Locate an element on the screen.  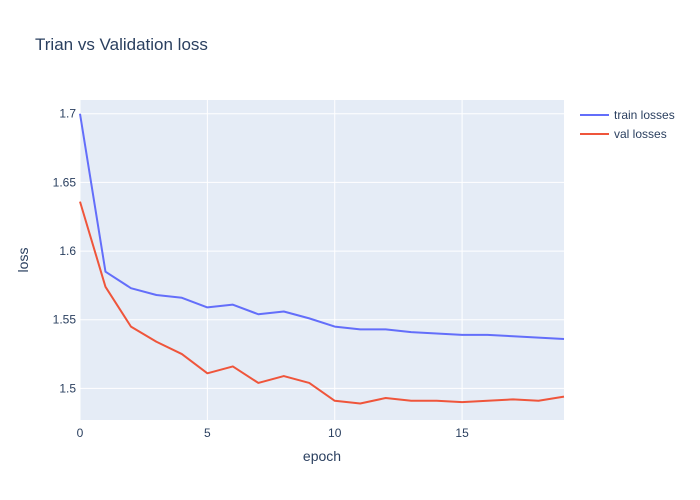
chart-title: Trian vs Validation loss is located at coordinates (121, 44).